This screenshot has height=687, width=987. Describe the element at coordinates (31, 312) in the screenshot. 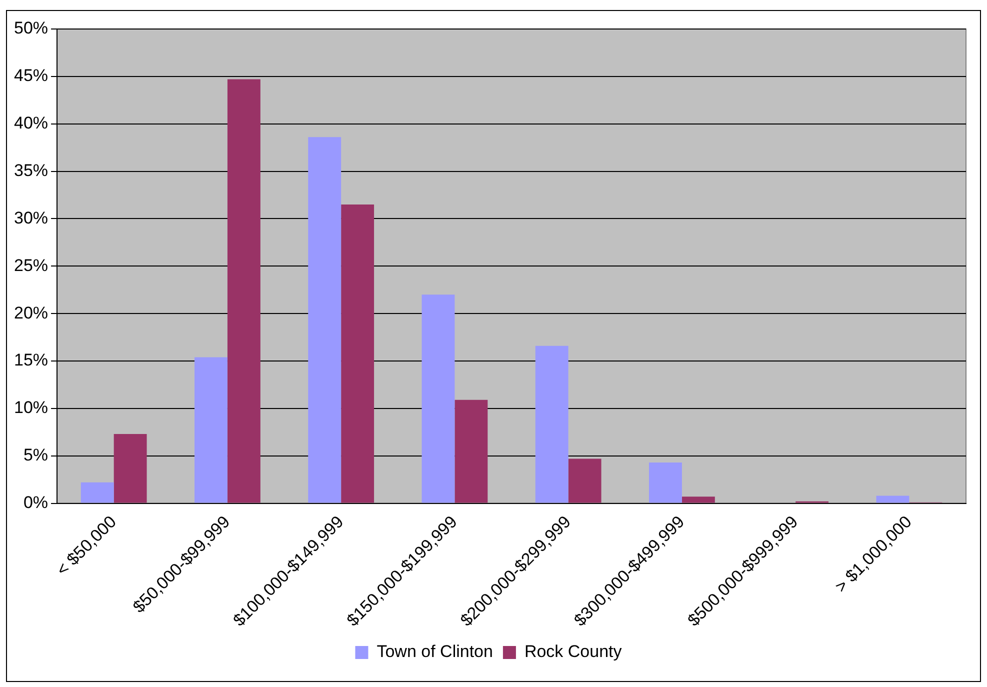

I see `y-tick-label: 20%` at that location.